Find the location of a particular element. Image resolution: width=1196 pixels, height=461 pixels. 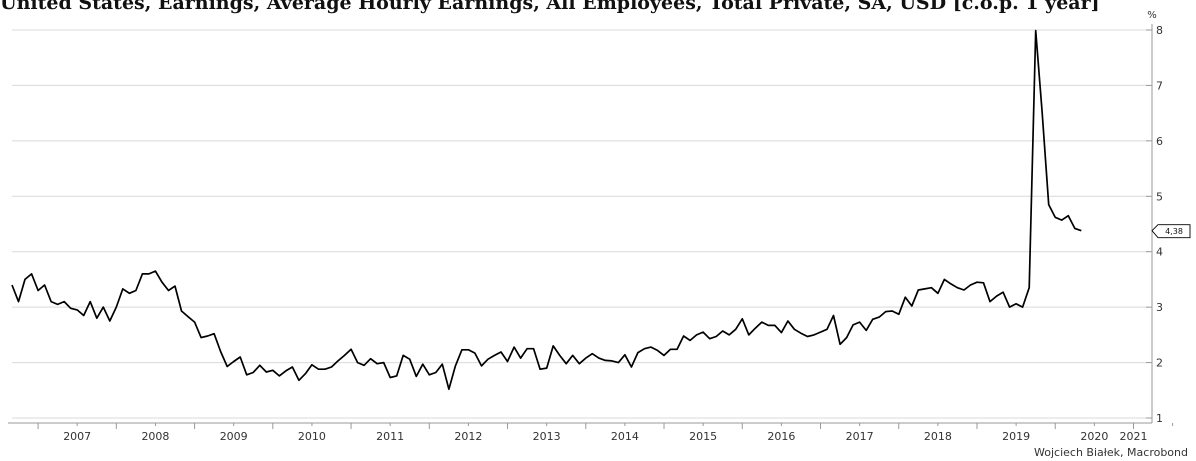

x-tick-label-2015: 2015 is located at coordinates (703, 436).